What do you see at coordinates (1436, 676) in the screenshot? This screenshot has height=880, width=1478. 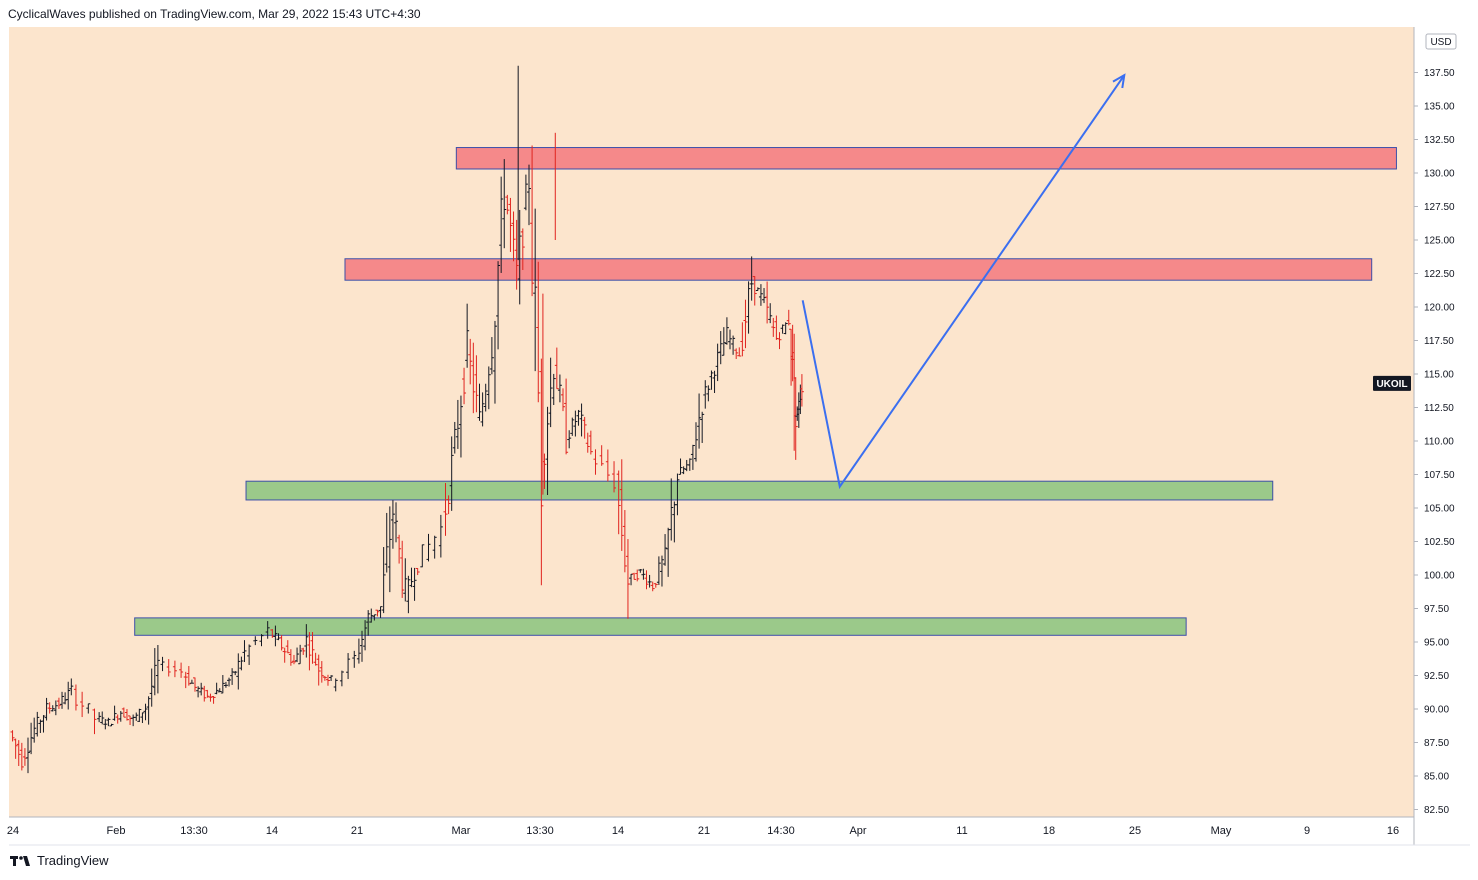 I see `y-tick-label: 92.50` at bounding box center [1436, 676].